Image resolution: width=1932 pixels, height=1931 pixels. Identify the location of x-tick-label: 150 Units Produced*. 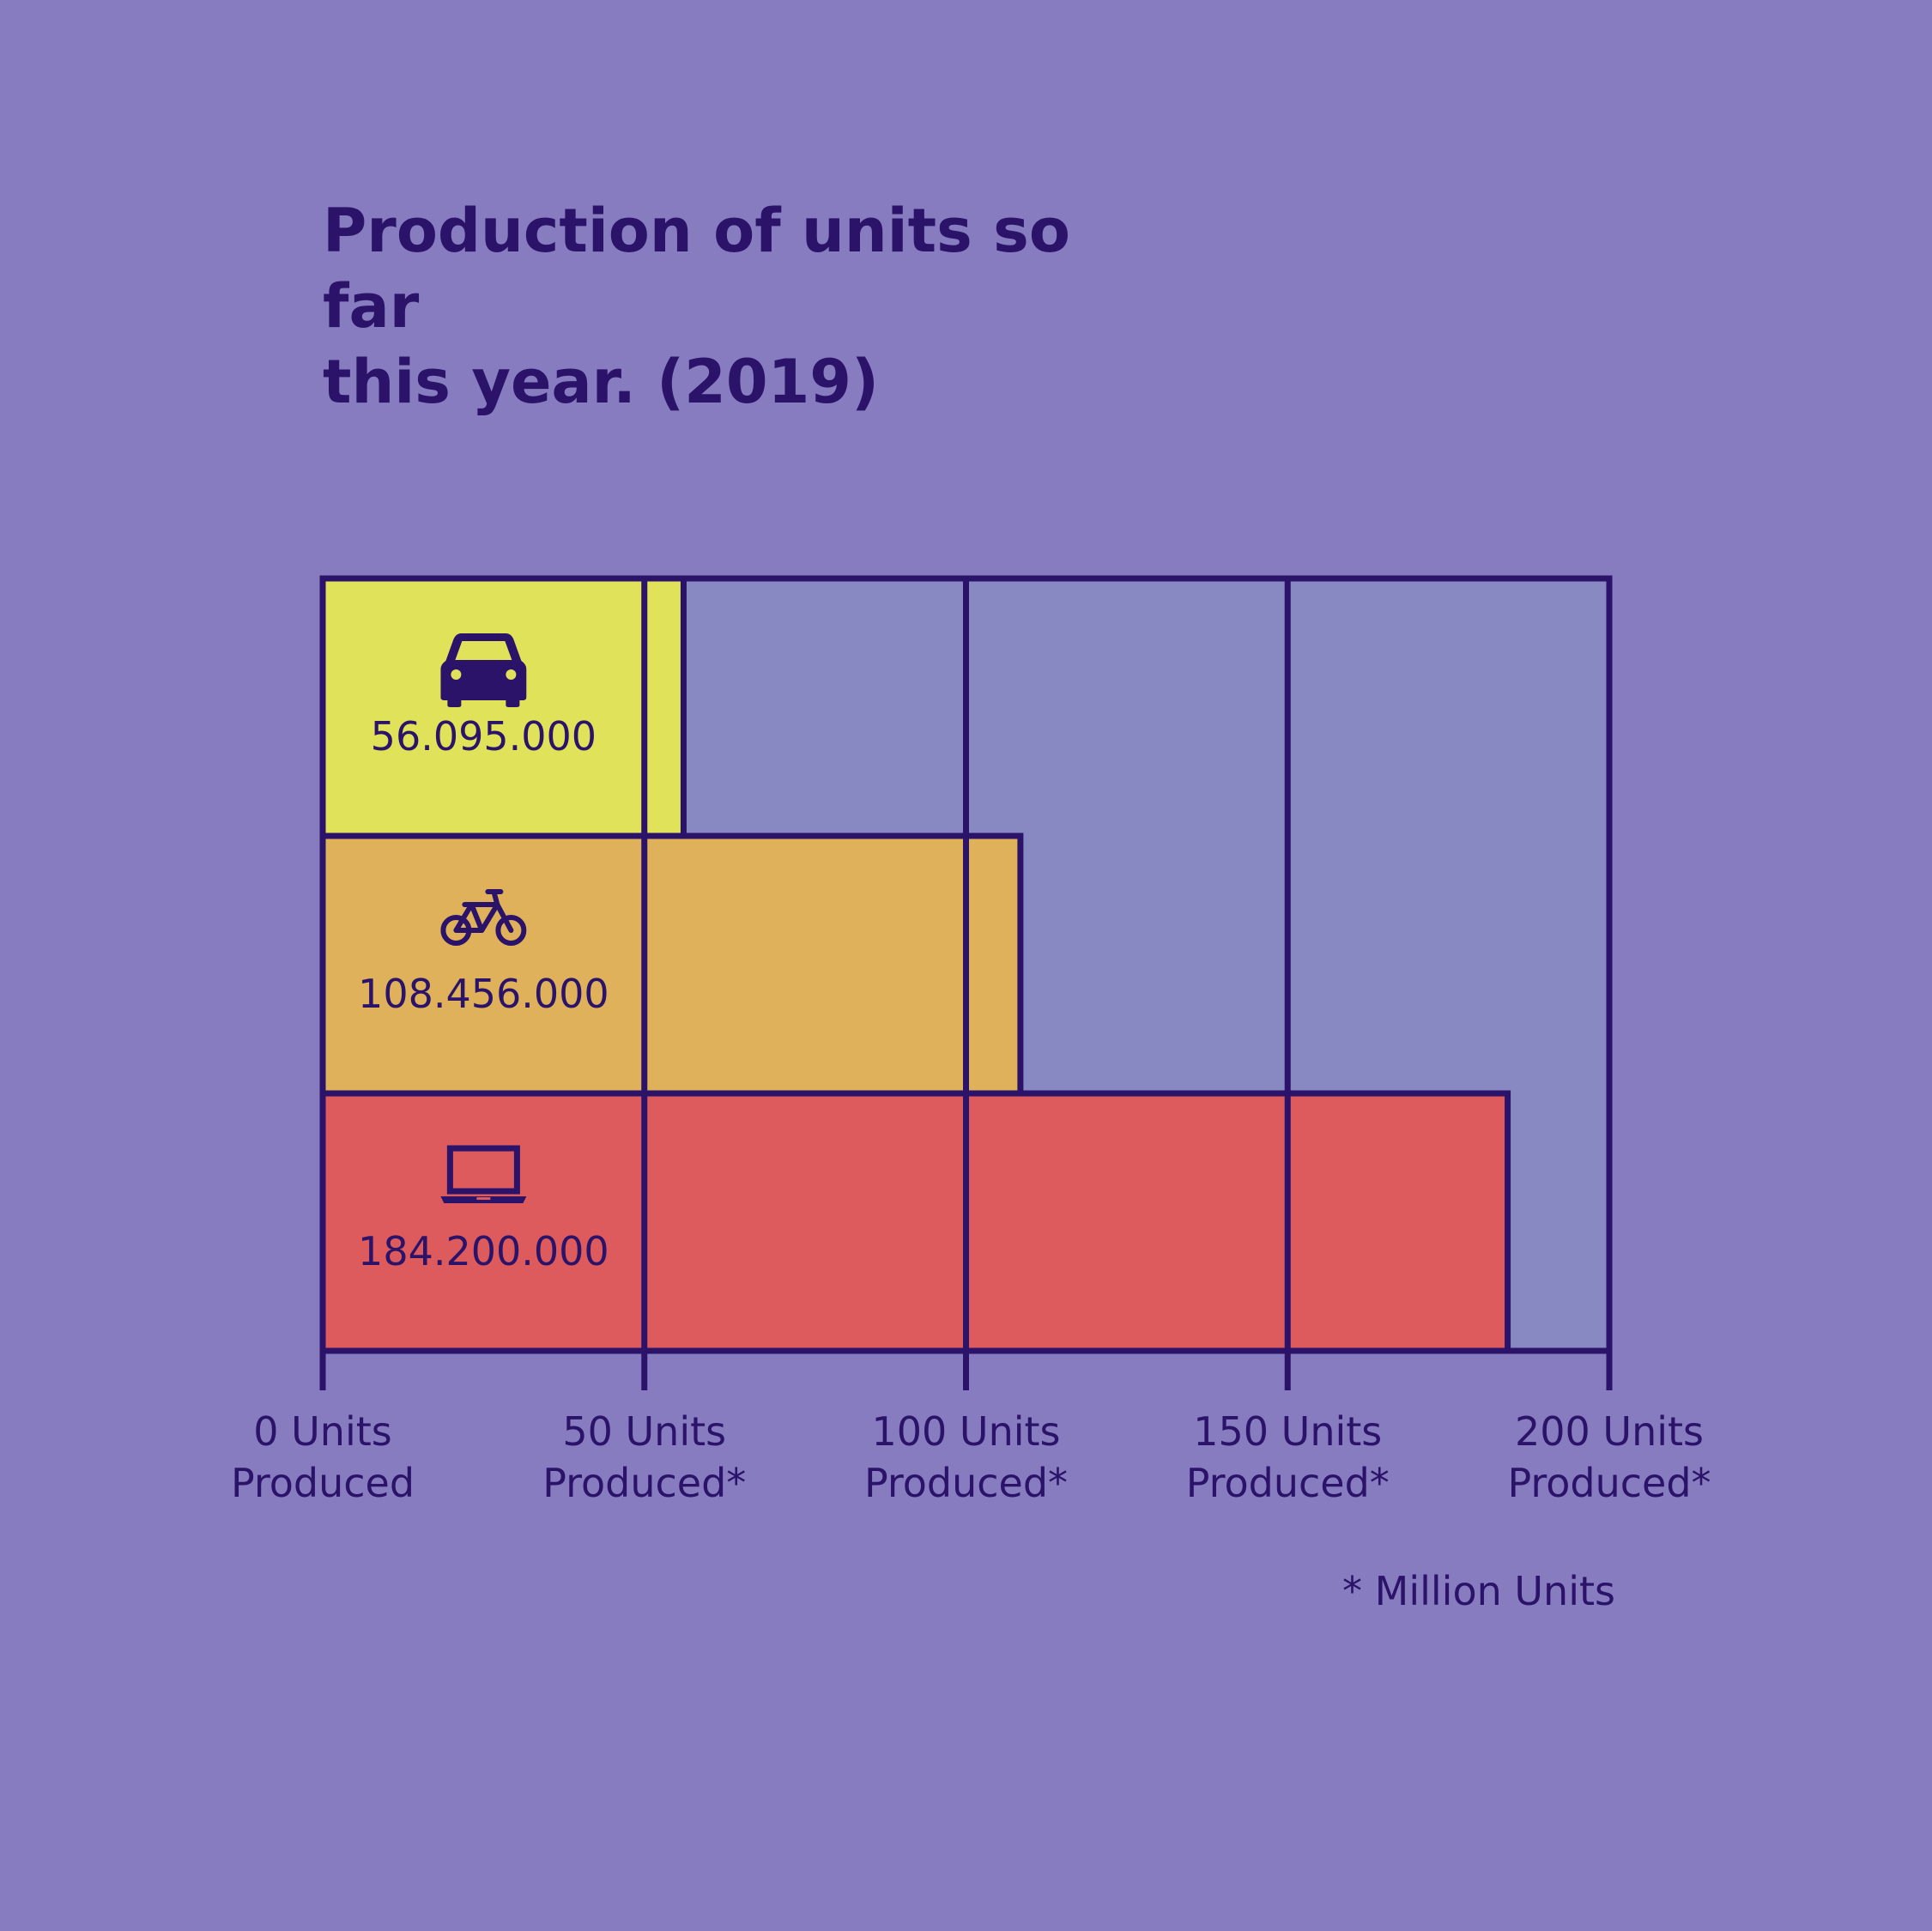
(1288, 1457).